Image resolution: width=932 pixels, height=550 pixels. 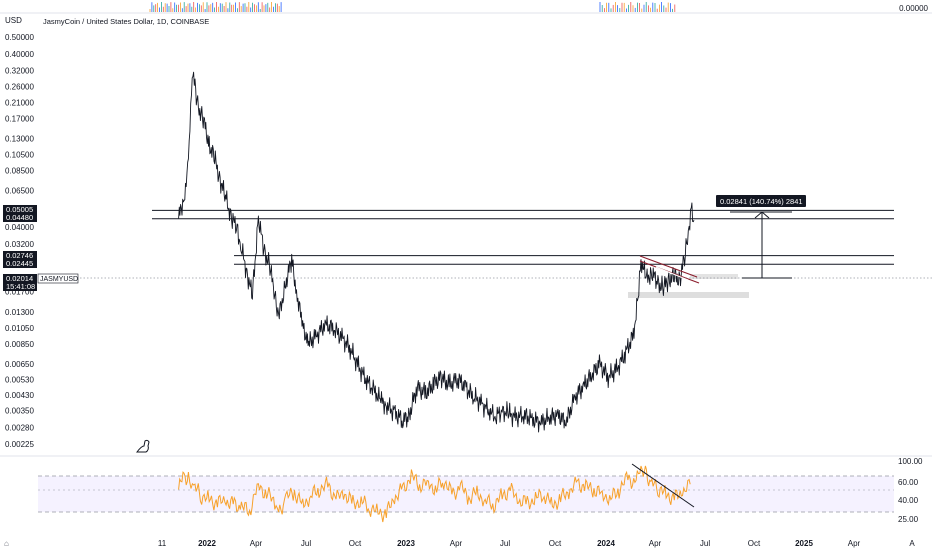 I want to click on horizontal-levels, so click(x=523, y=237).